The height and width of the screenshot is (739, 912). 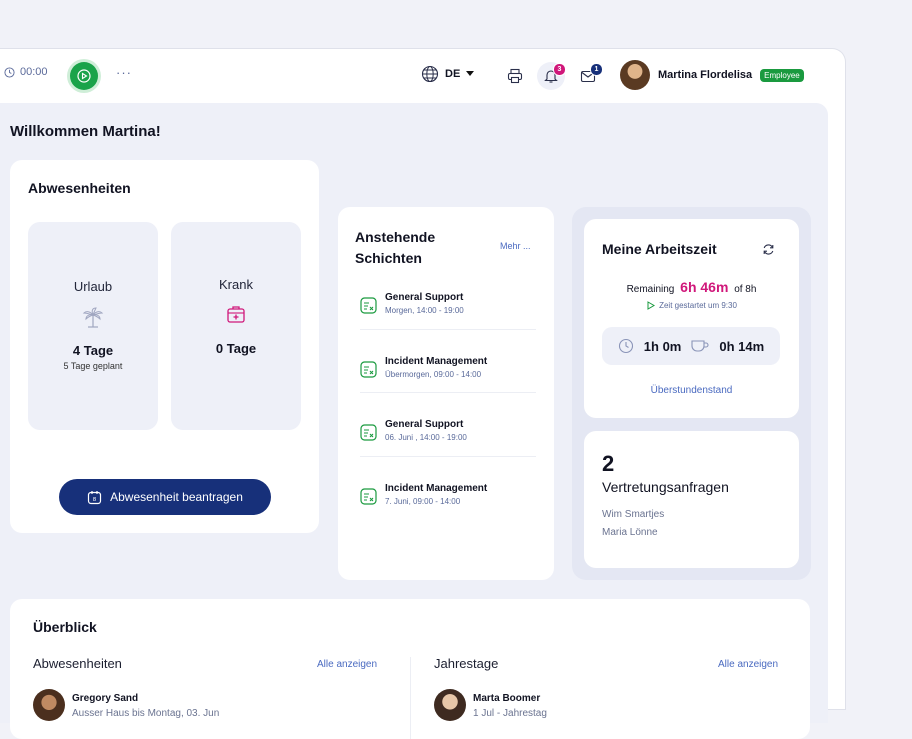 I want to click on shifts-title: Anstehende Schichten, so click(x=395, y=248).